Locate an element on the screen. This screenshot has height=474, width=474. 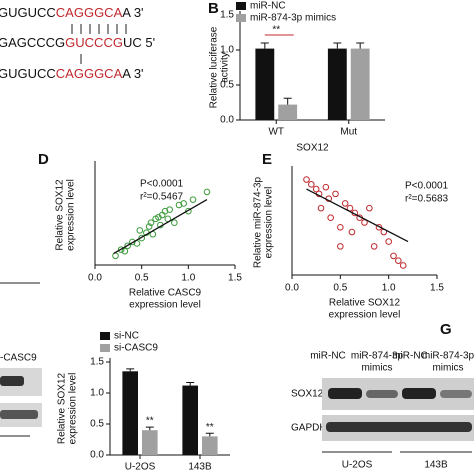
sequence: GUGUCCCAGGGCAA 3' is located at coordinates (72, 73).